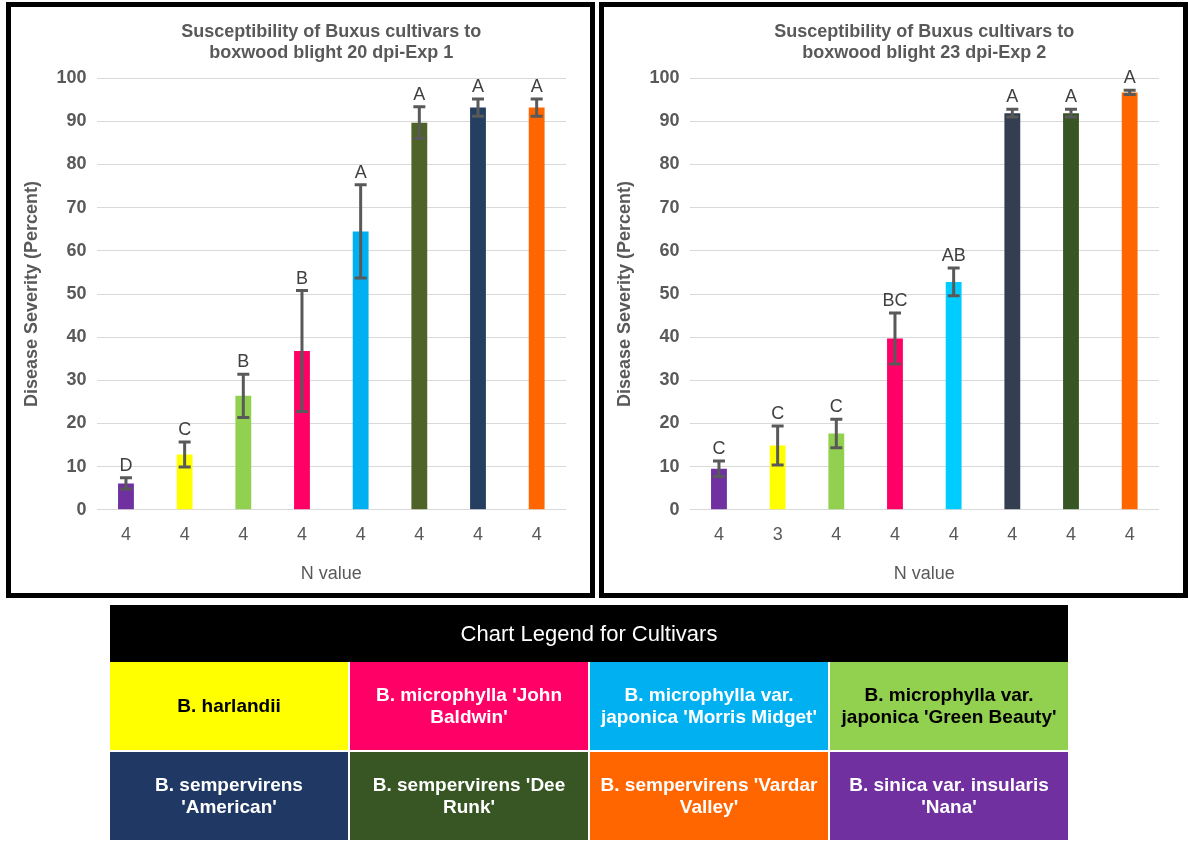 This screenshot has height=846, width=1188. I want to click on annotation: AB, so click(953, 255).